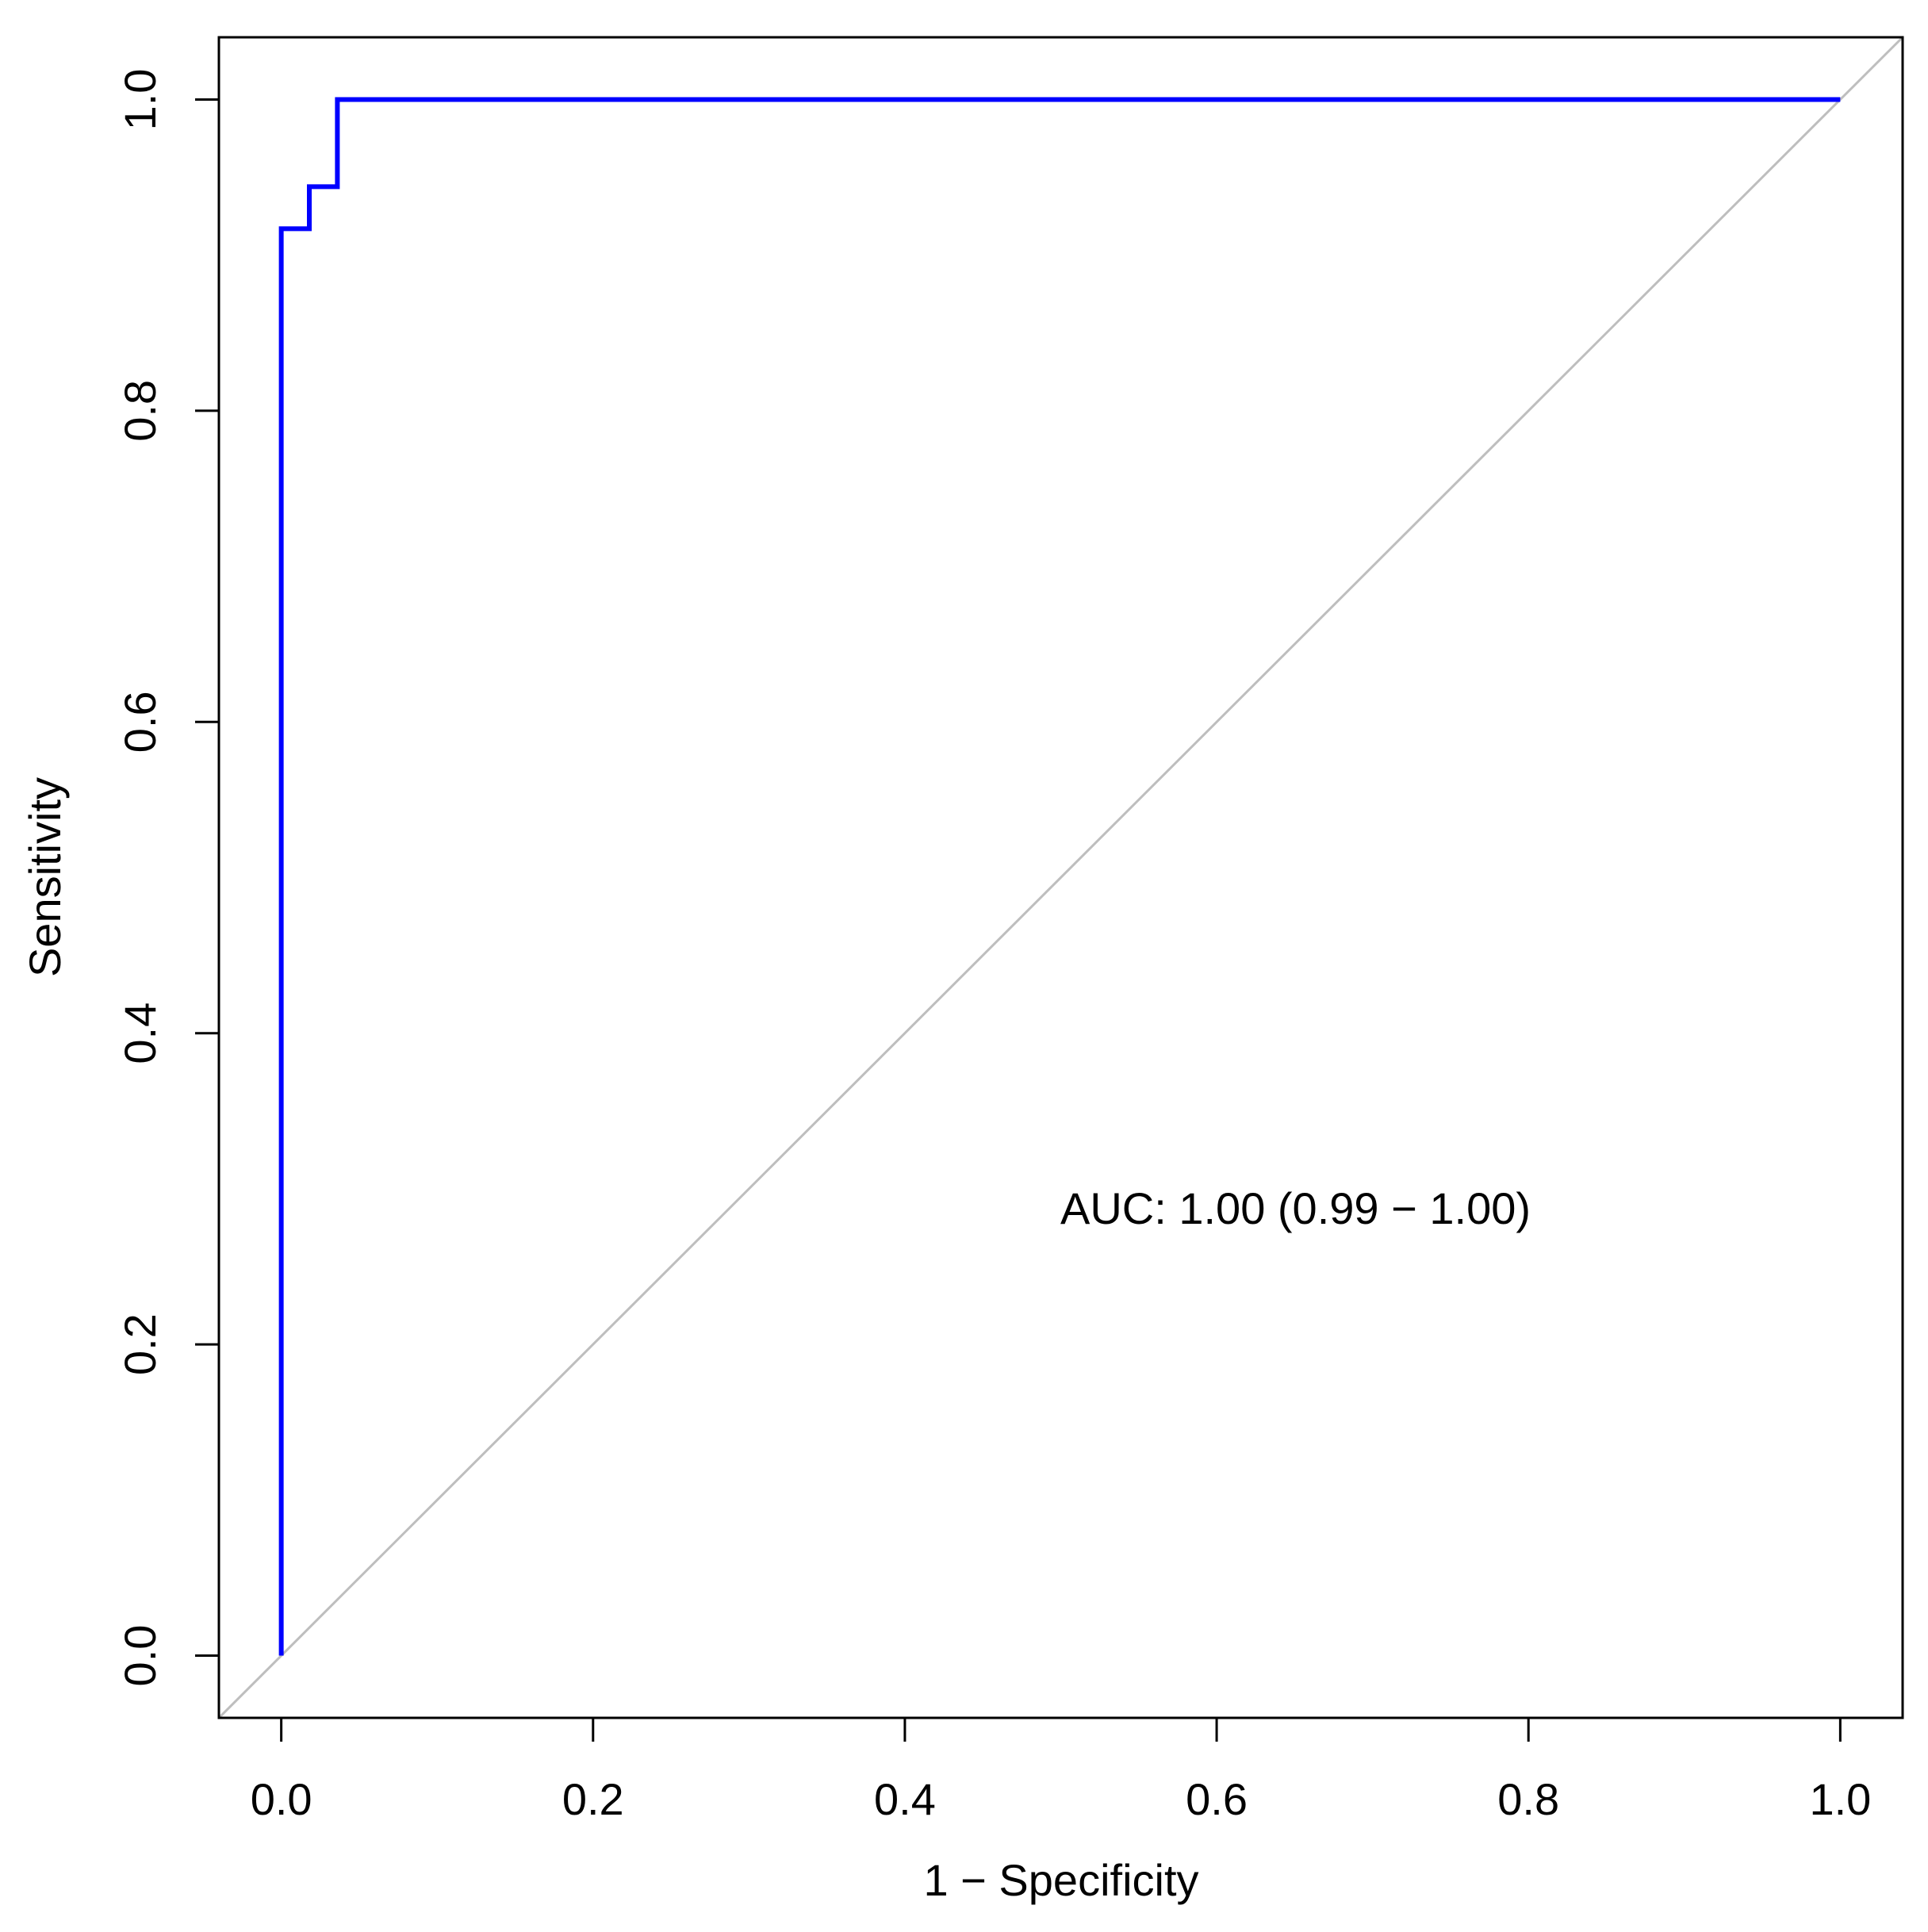 This screenshot has width=1928, height=1932. Describe the element at coordinates (1840, 1799) in the screenshot. I see `x-tick-label: 1.0` at that location.